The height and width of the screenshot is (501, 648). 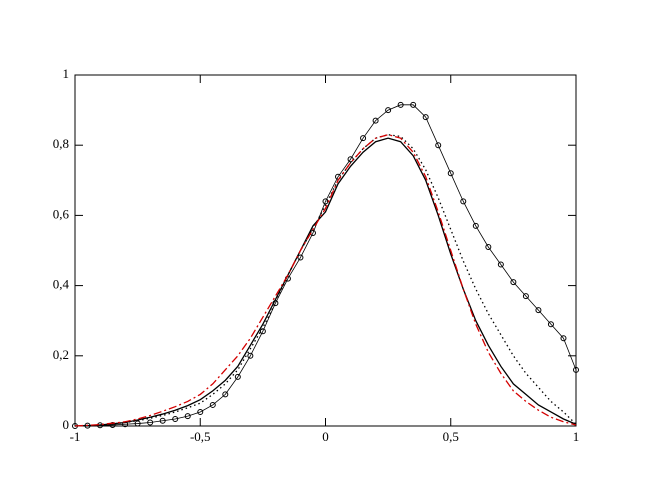 I want to click on y-tick-label: 0,6, so click(x=61, y=213).